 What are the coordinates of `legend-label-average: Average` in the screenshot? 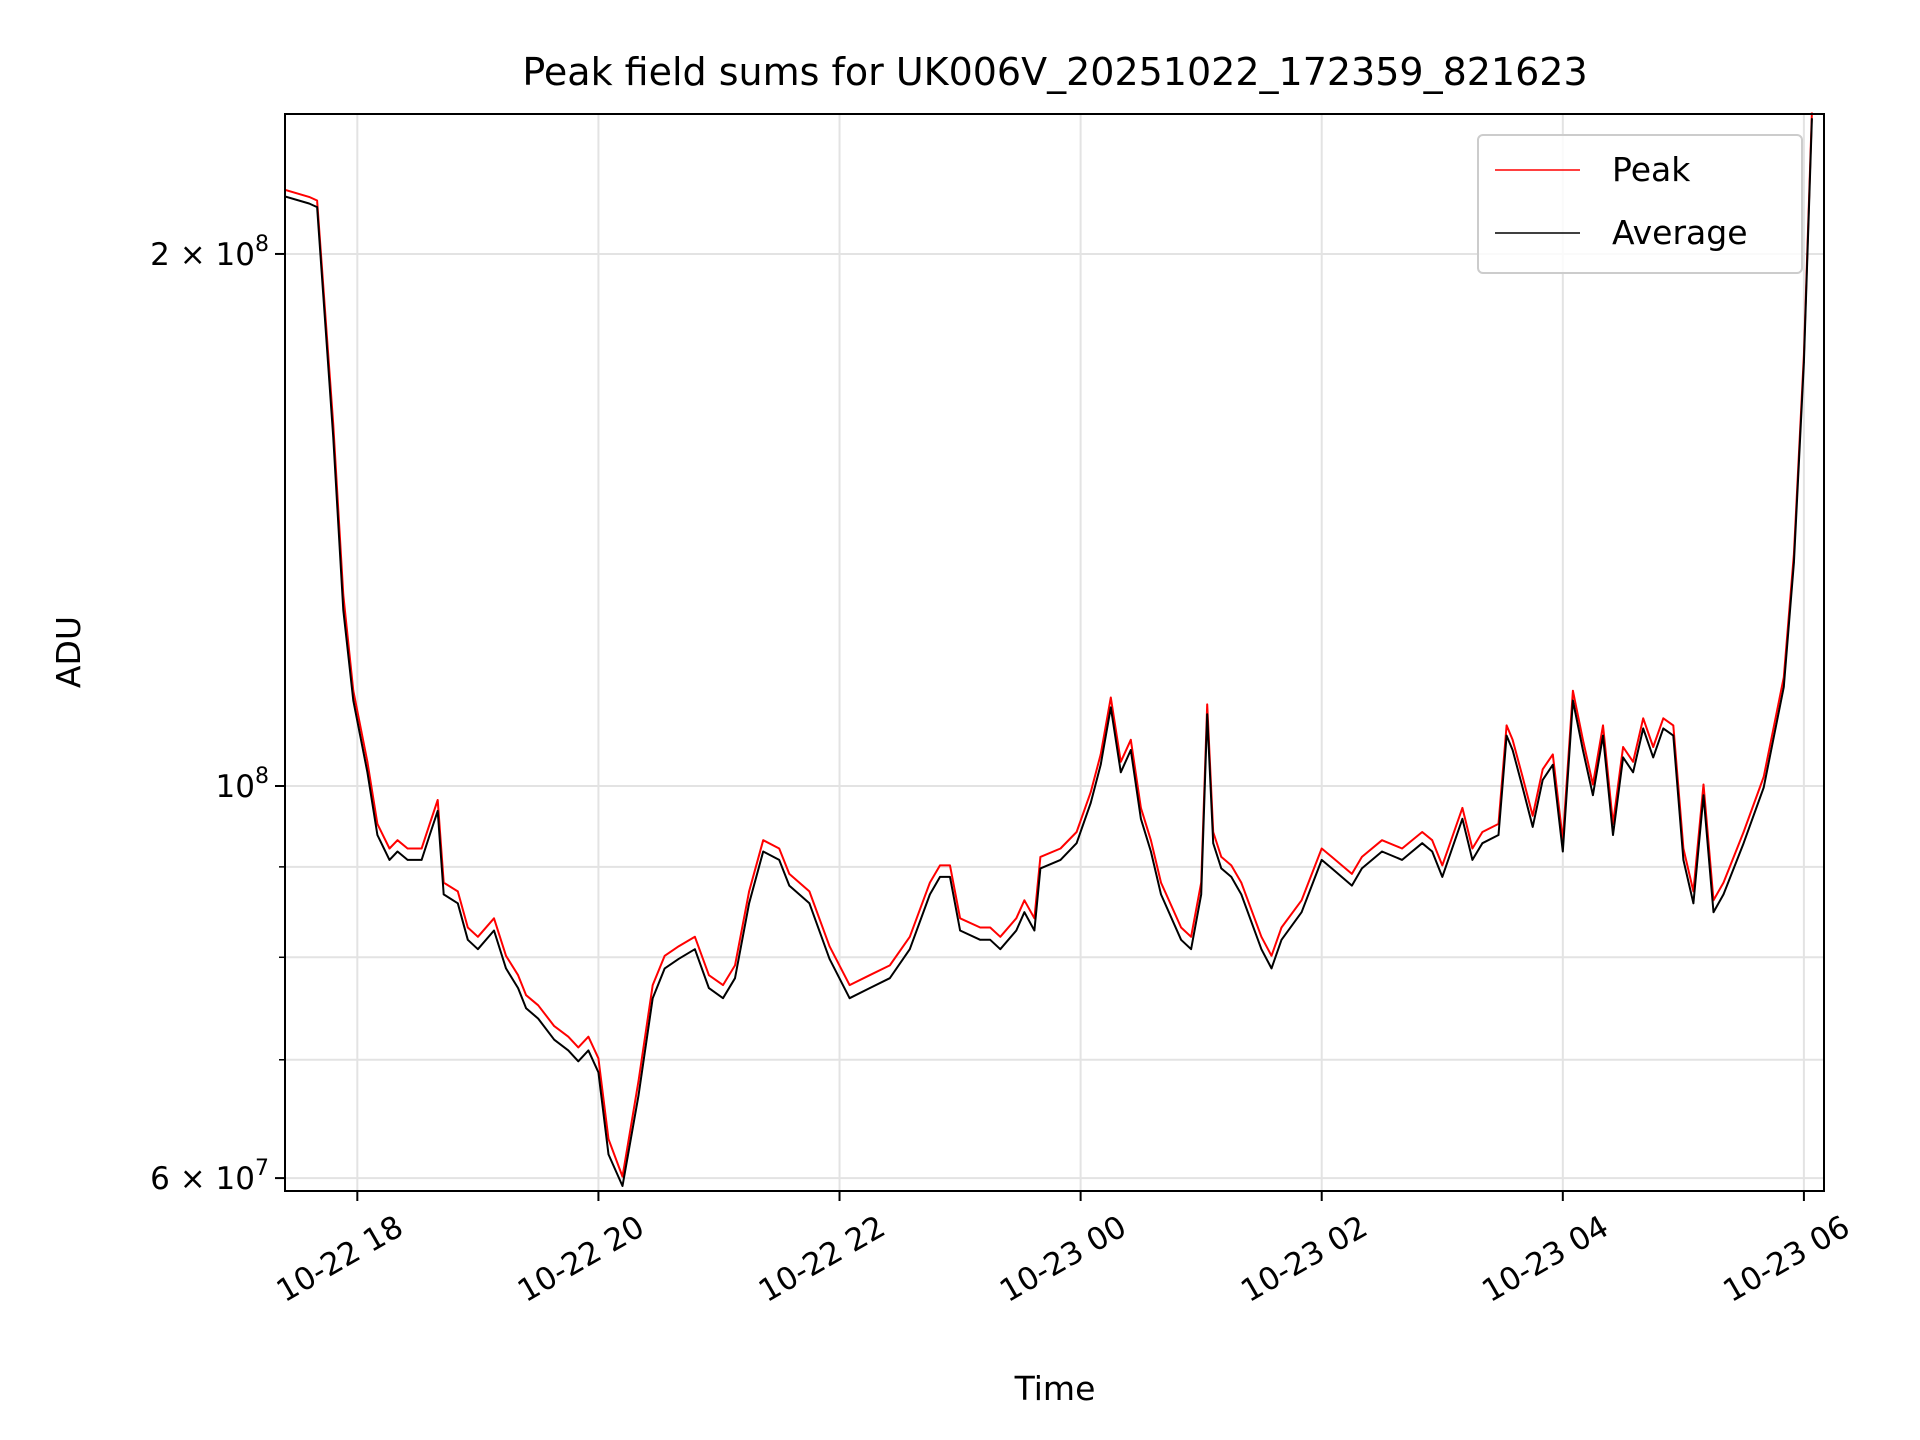 It's located at (1680, 232).